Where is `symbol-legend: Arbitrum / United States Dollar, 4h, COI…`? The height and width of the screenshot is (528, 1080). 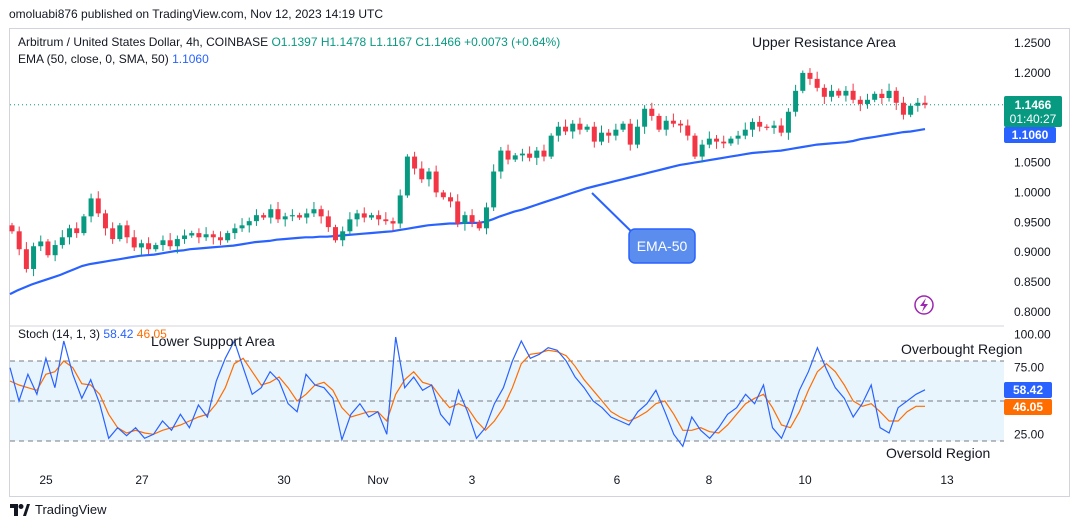
symbol-legend: Arbitrum / United States Dollar, 4h, COI… is located at coordinates (289, 42).